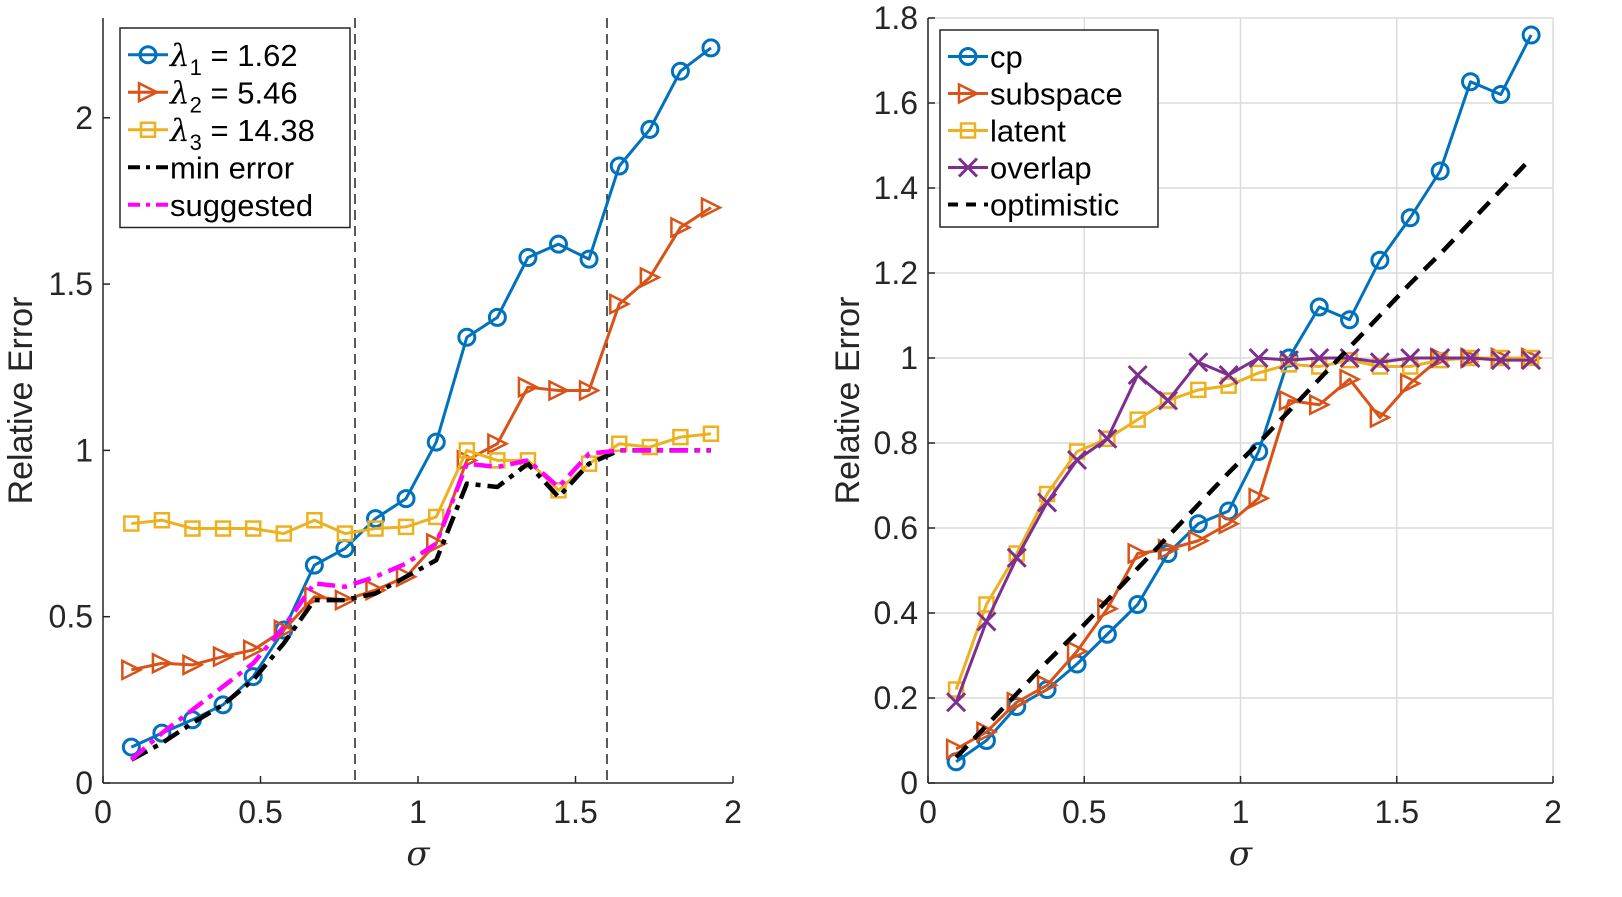 This screenshot has height=897, width=1622. Describe the element at coordinates (241, 205) in the screenshot. I see `legend-label: suggested` at that location.